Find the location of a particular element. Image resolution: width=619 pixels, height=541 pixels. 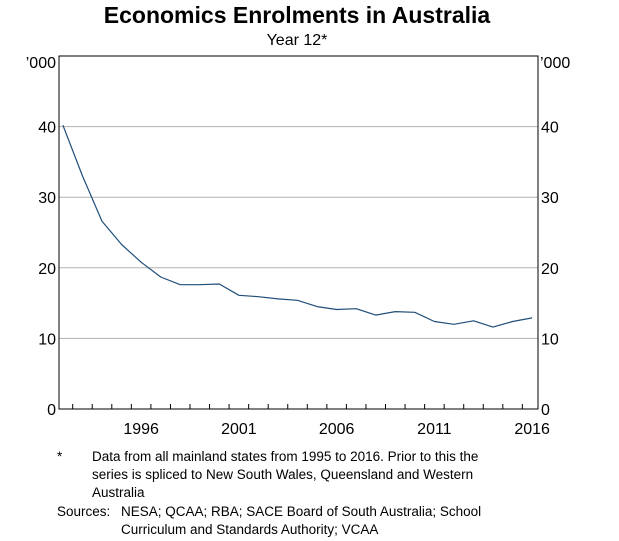

y-tick-label-left: 30 is located at coordinates (47, 198).